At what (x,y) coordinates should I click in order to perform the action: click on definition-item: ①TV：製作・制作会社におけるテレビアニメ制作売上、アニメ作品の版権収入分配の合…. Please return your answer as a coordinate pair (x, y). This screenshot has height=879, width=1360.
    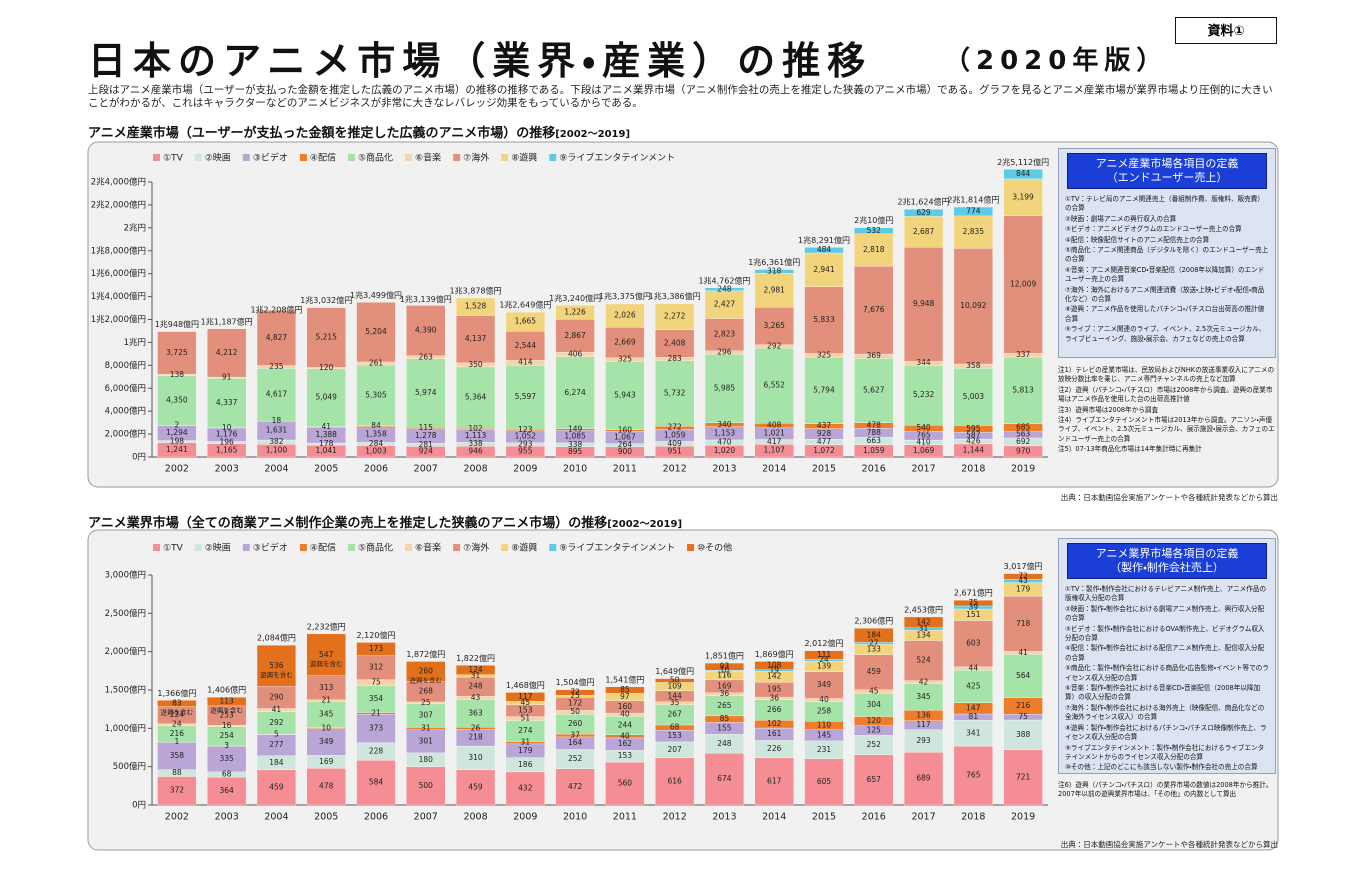
    Looking at the image, I should click on (1166, 594).